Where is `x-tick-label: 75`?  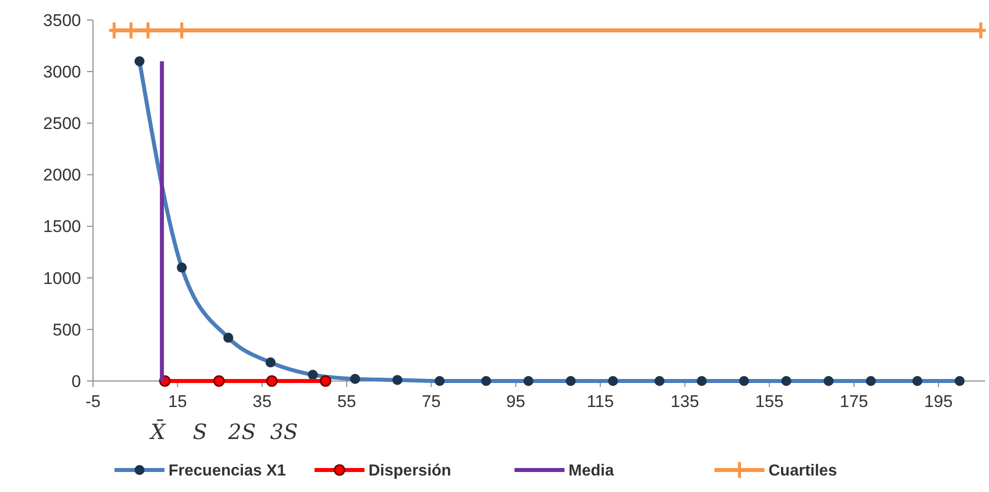 x-tick-label: 75 is located at coordinates (431, 401).